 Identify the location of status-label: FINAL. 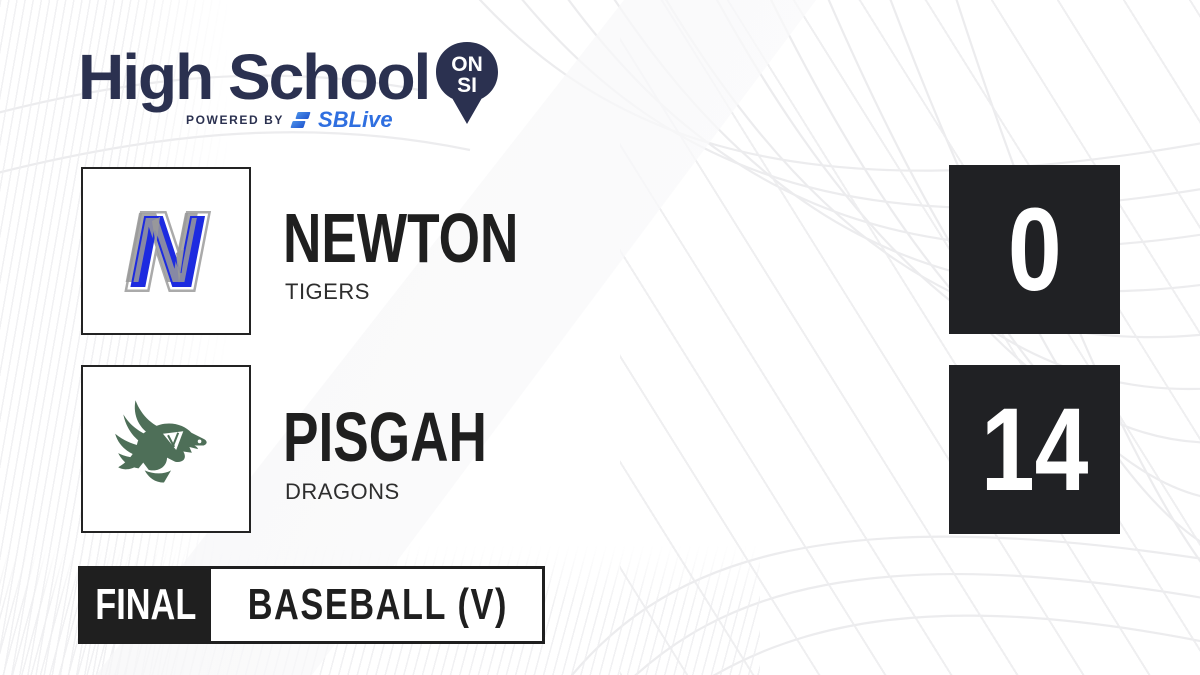
(146, 604).